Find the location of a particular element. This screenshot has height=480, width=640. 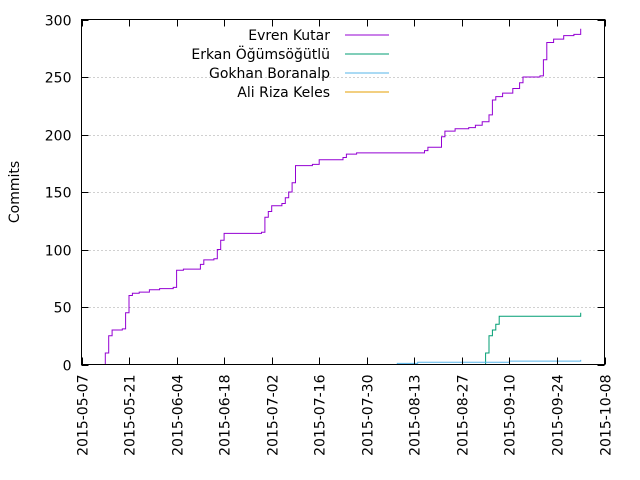

x-tick-label: 2015-09-10 is located at coordinates (511, 415).